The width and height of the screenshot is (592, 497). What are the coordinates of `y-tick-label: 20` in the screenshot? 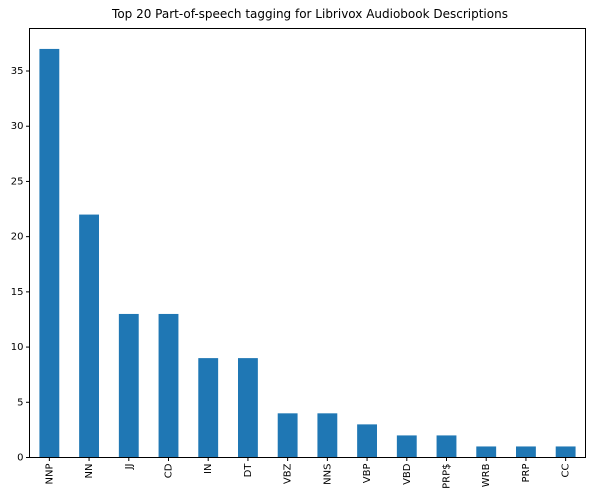 It's located at (17, 237).